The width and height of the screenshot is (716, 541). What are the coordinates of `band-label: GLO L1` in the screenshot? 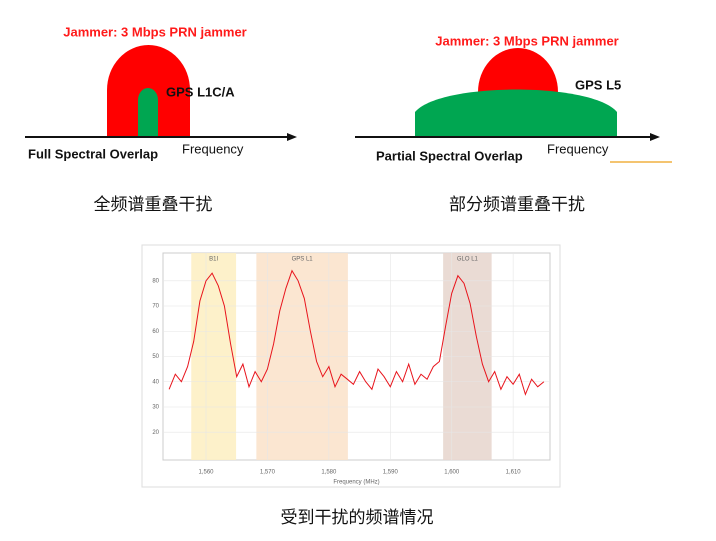 It's located at (468, 260).